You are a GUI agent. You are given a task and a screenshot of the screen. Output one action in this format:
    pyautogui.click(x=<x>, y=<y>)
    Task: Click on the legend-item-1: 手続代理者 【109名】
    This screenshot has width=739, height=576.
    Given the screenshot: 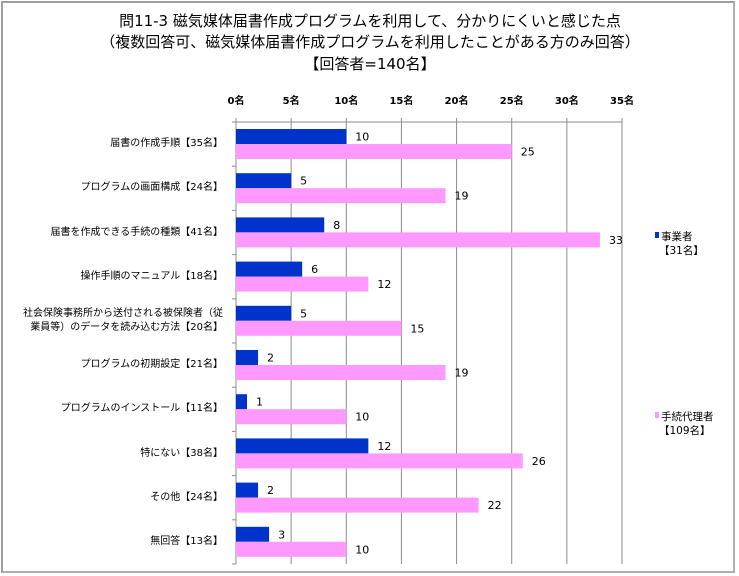 What is the action you would take?
    pyautogui.click(x=684, y=424)
    